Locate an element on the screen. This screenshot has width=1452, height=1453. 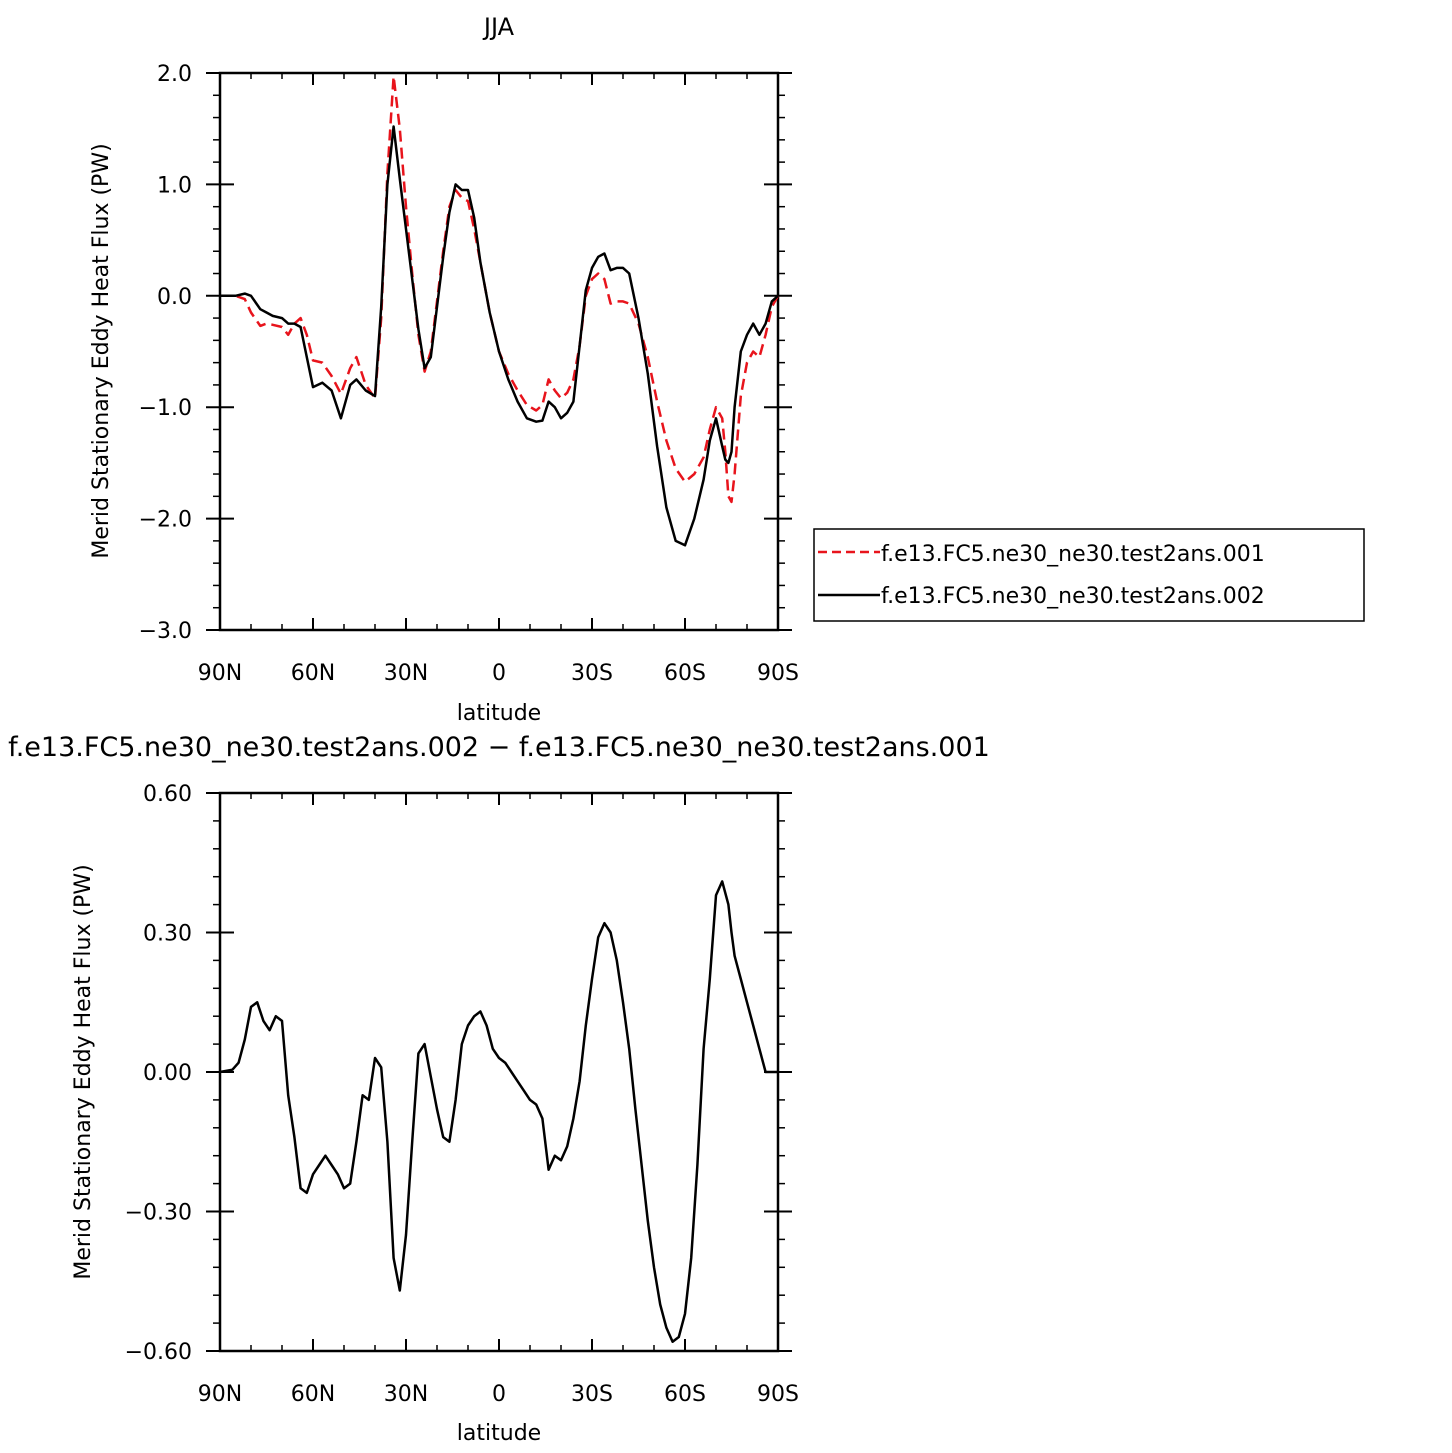
top-panel-title: JJA is located at coordinates (498, 27).